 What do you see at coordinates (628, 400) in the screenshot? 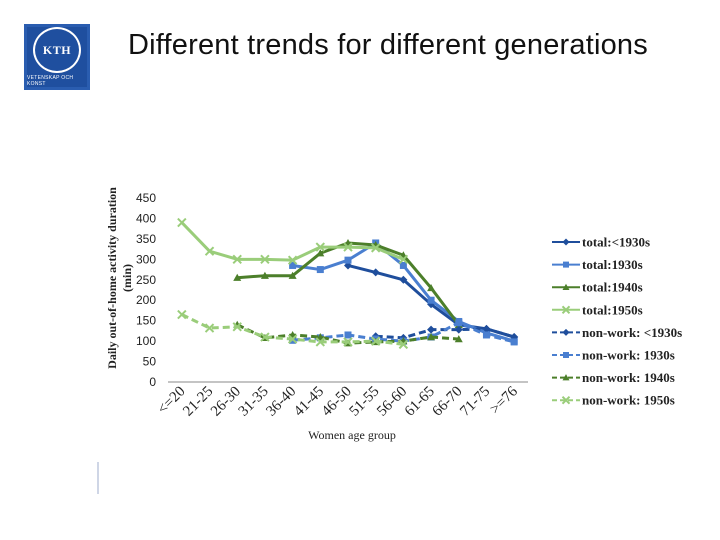
I see `legend-label: non-work: 1950s` at bounding box center [628, 400].